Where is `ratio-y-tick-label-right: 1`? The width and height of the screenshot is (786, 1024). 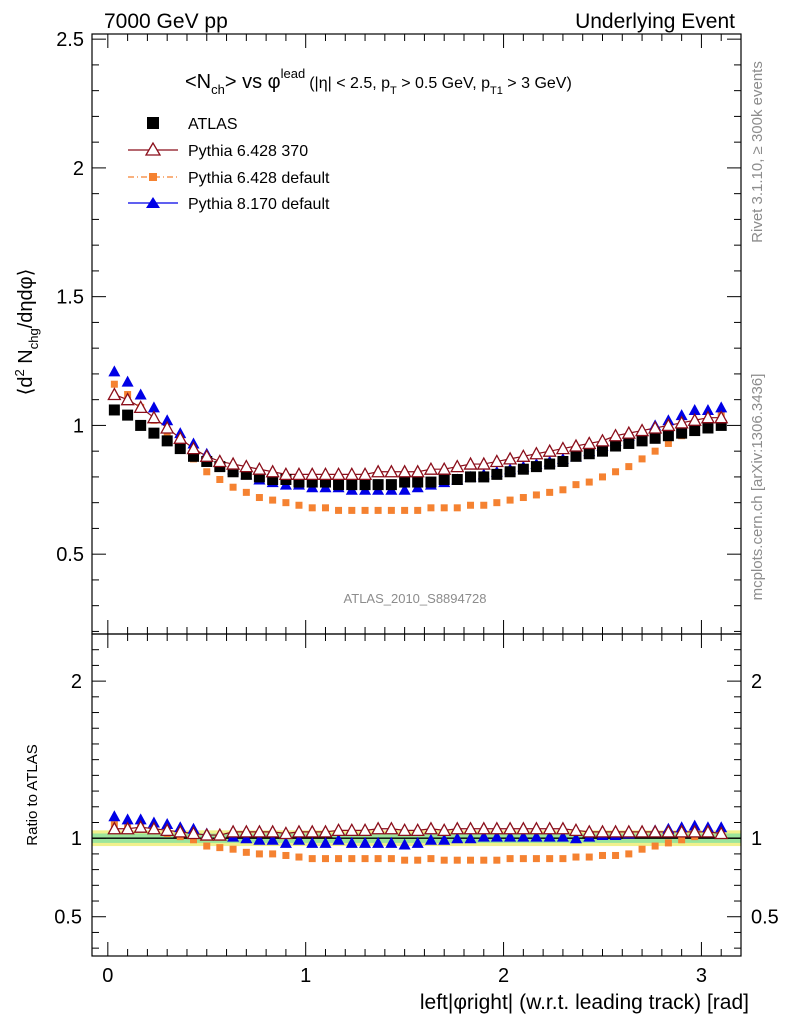 ratio-y-tick-label-right: 1 is located at coordinates (756, 839).